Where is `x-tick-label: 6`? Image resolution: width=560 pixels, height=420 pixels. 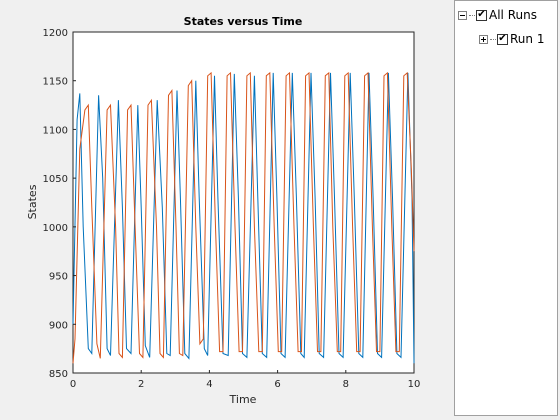 x-tick-label: 6 is located at coordinates (277, 384).